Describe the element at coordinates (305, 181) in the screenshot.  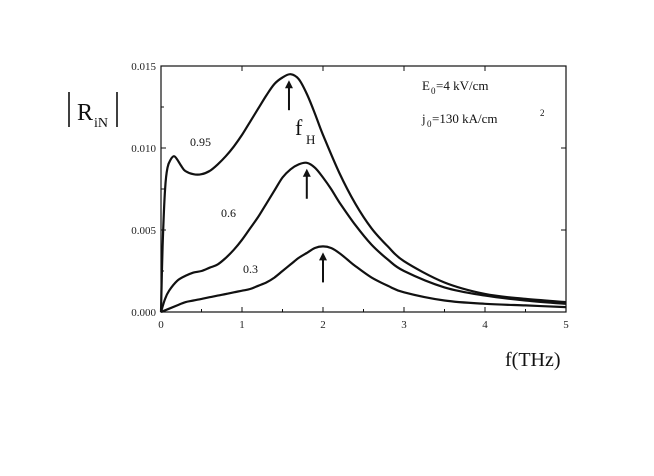
I see `peak-arrows` at that location.